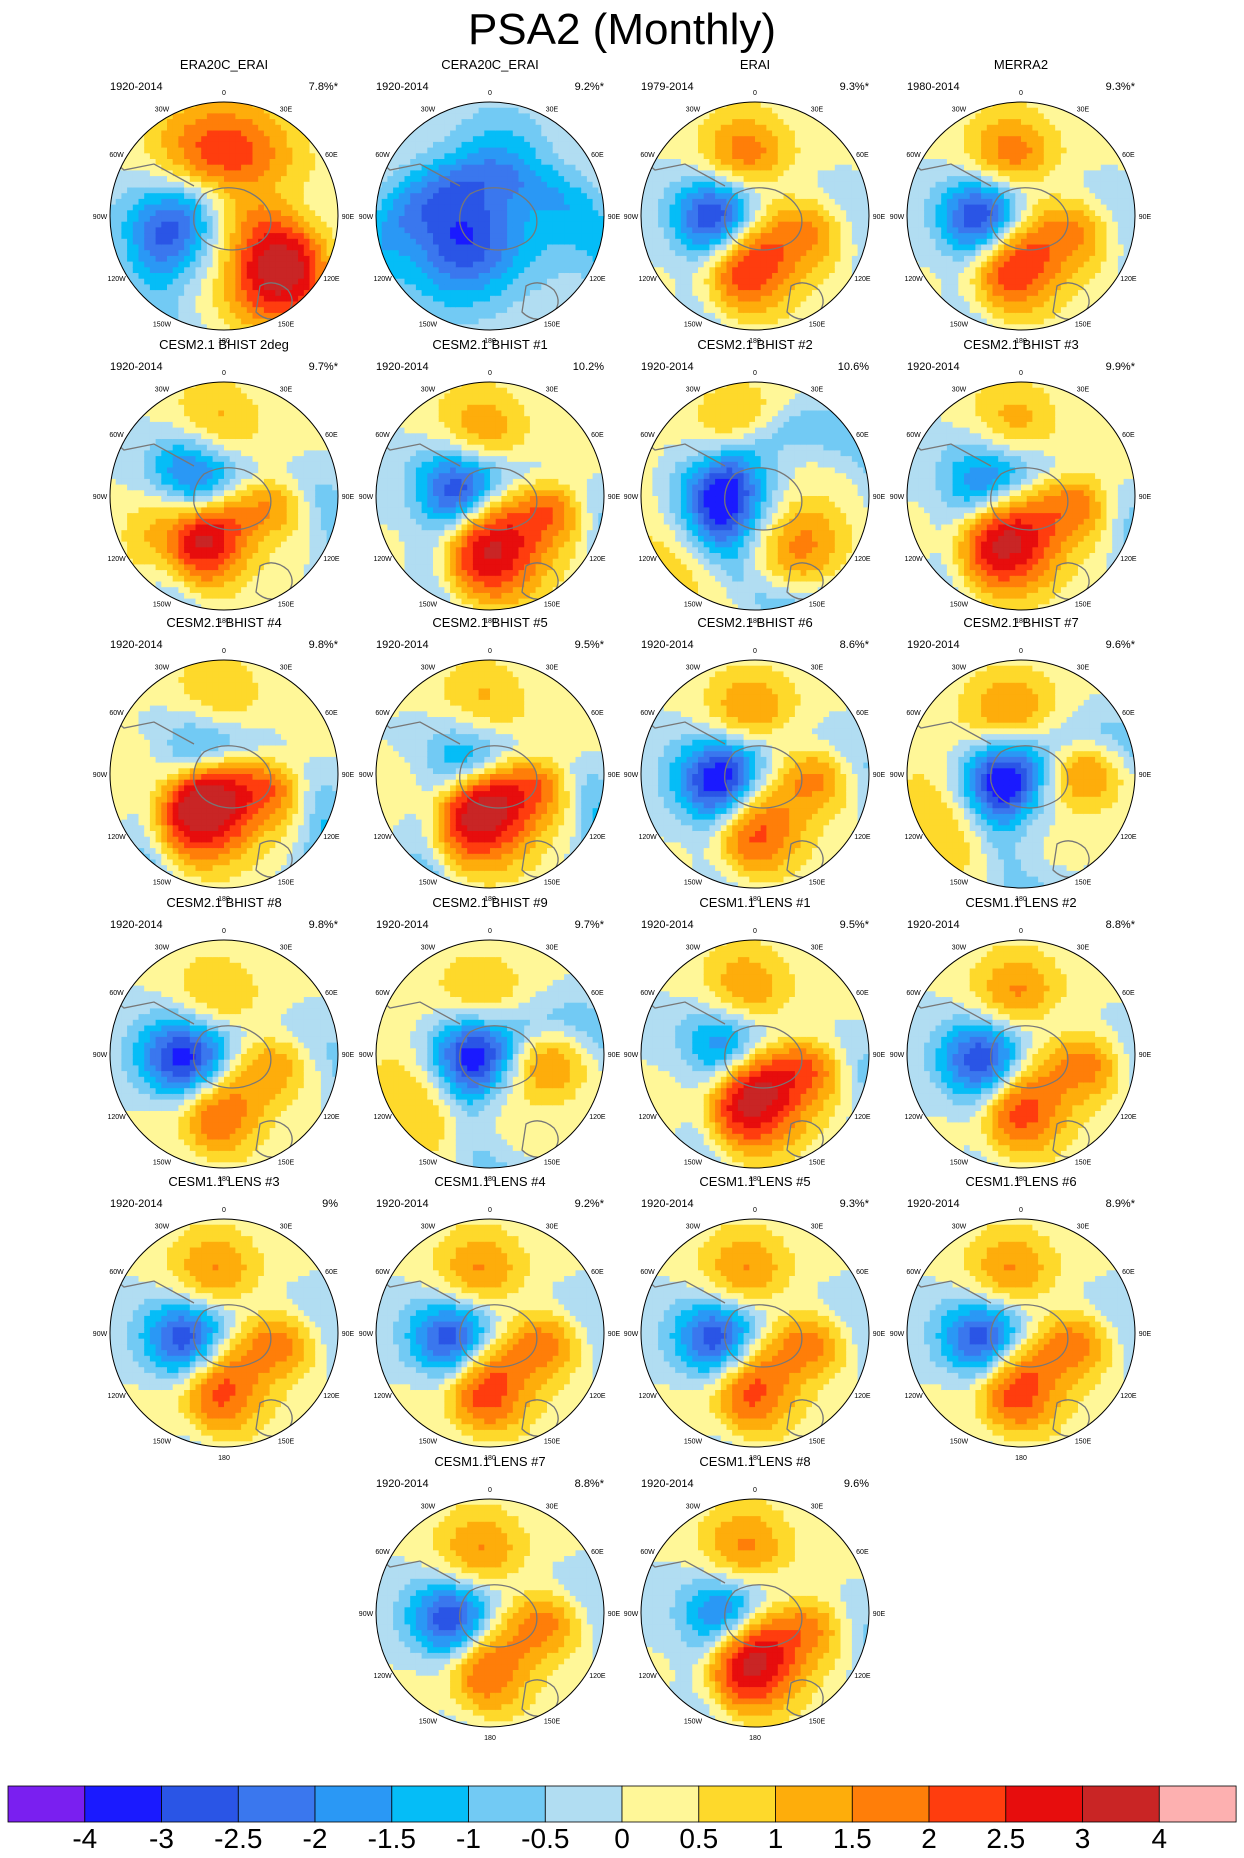  I want to click on colorbar-tick-label: -0.5, so click(545, 1838).